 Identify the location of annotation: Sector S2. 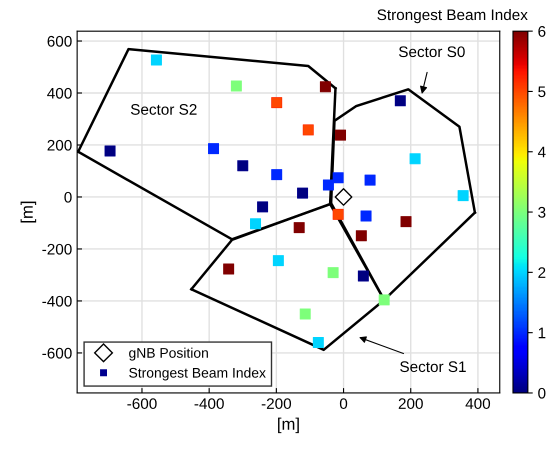
(163, 109).